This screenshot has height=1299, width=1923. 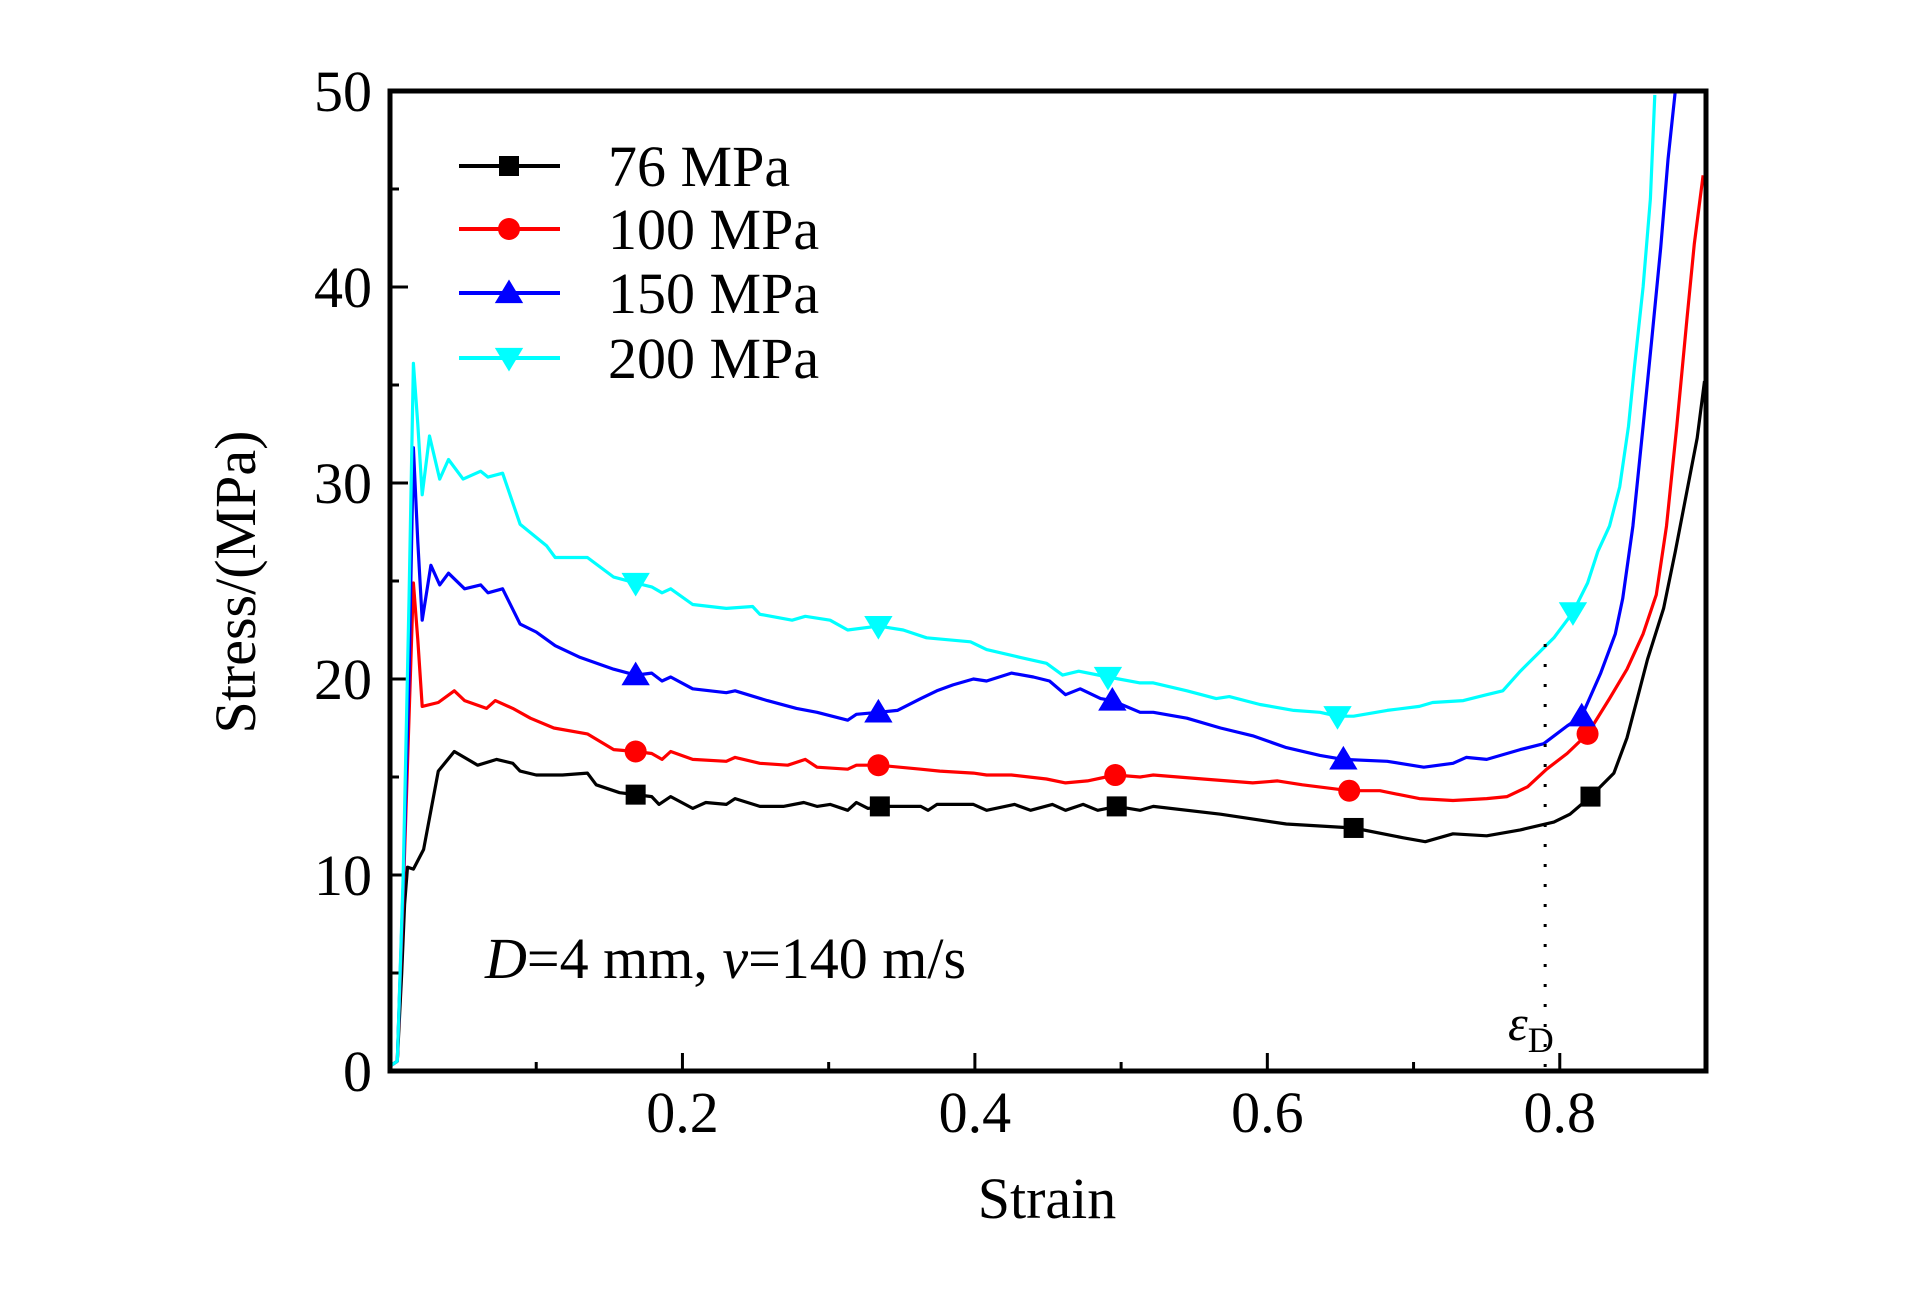 I want to click on annotation-part: =140 m/s, so click(x=857, y=958).